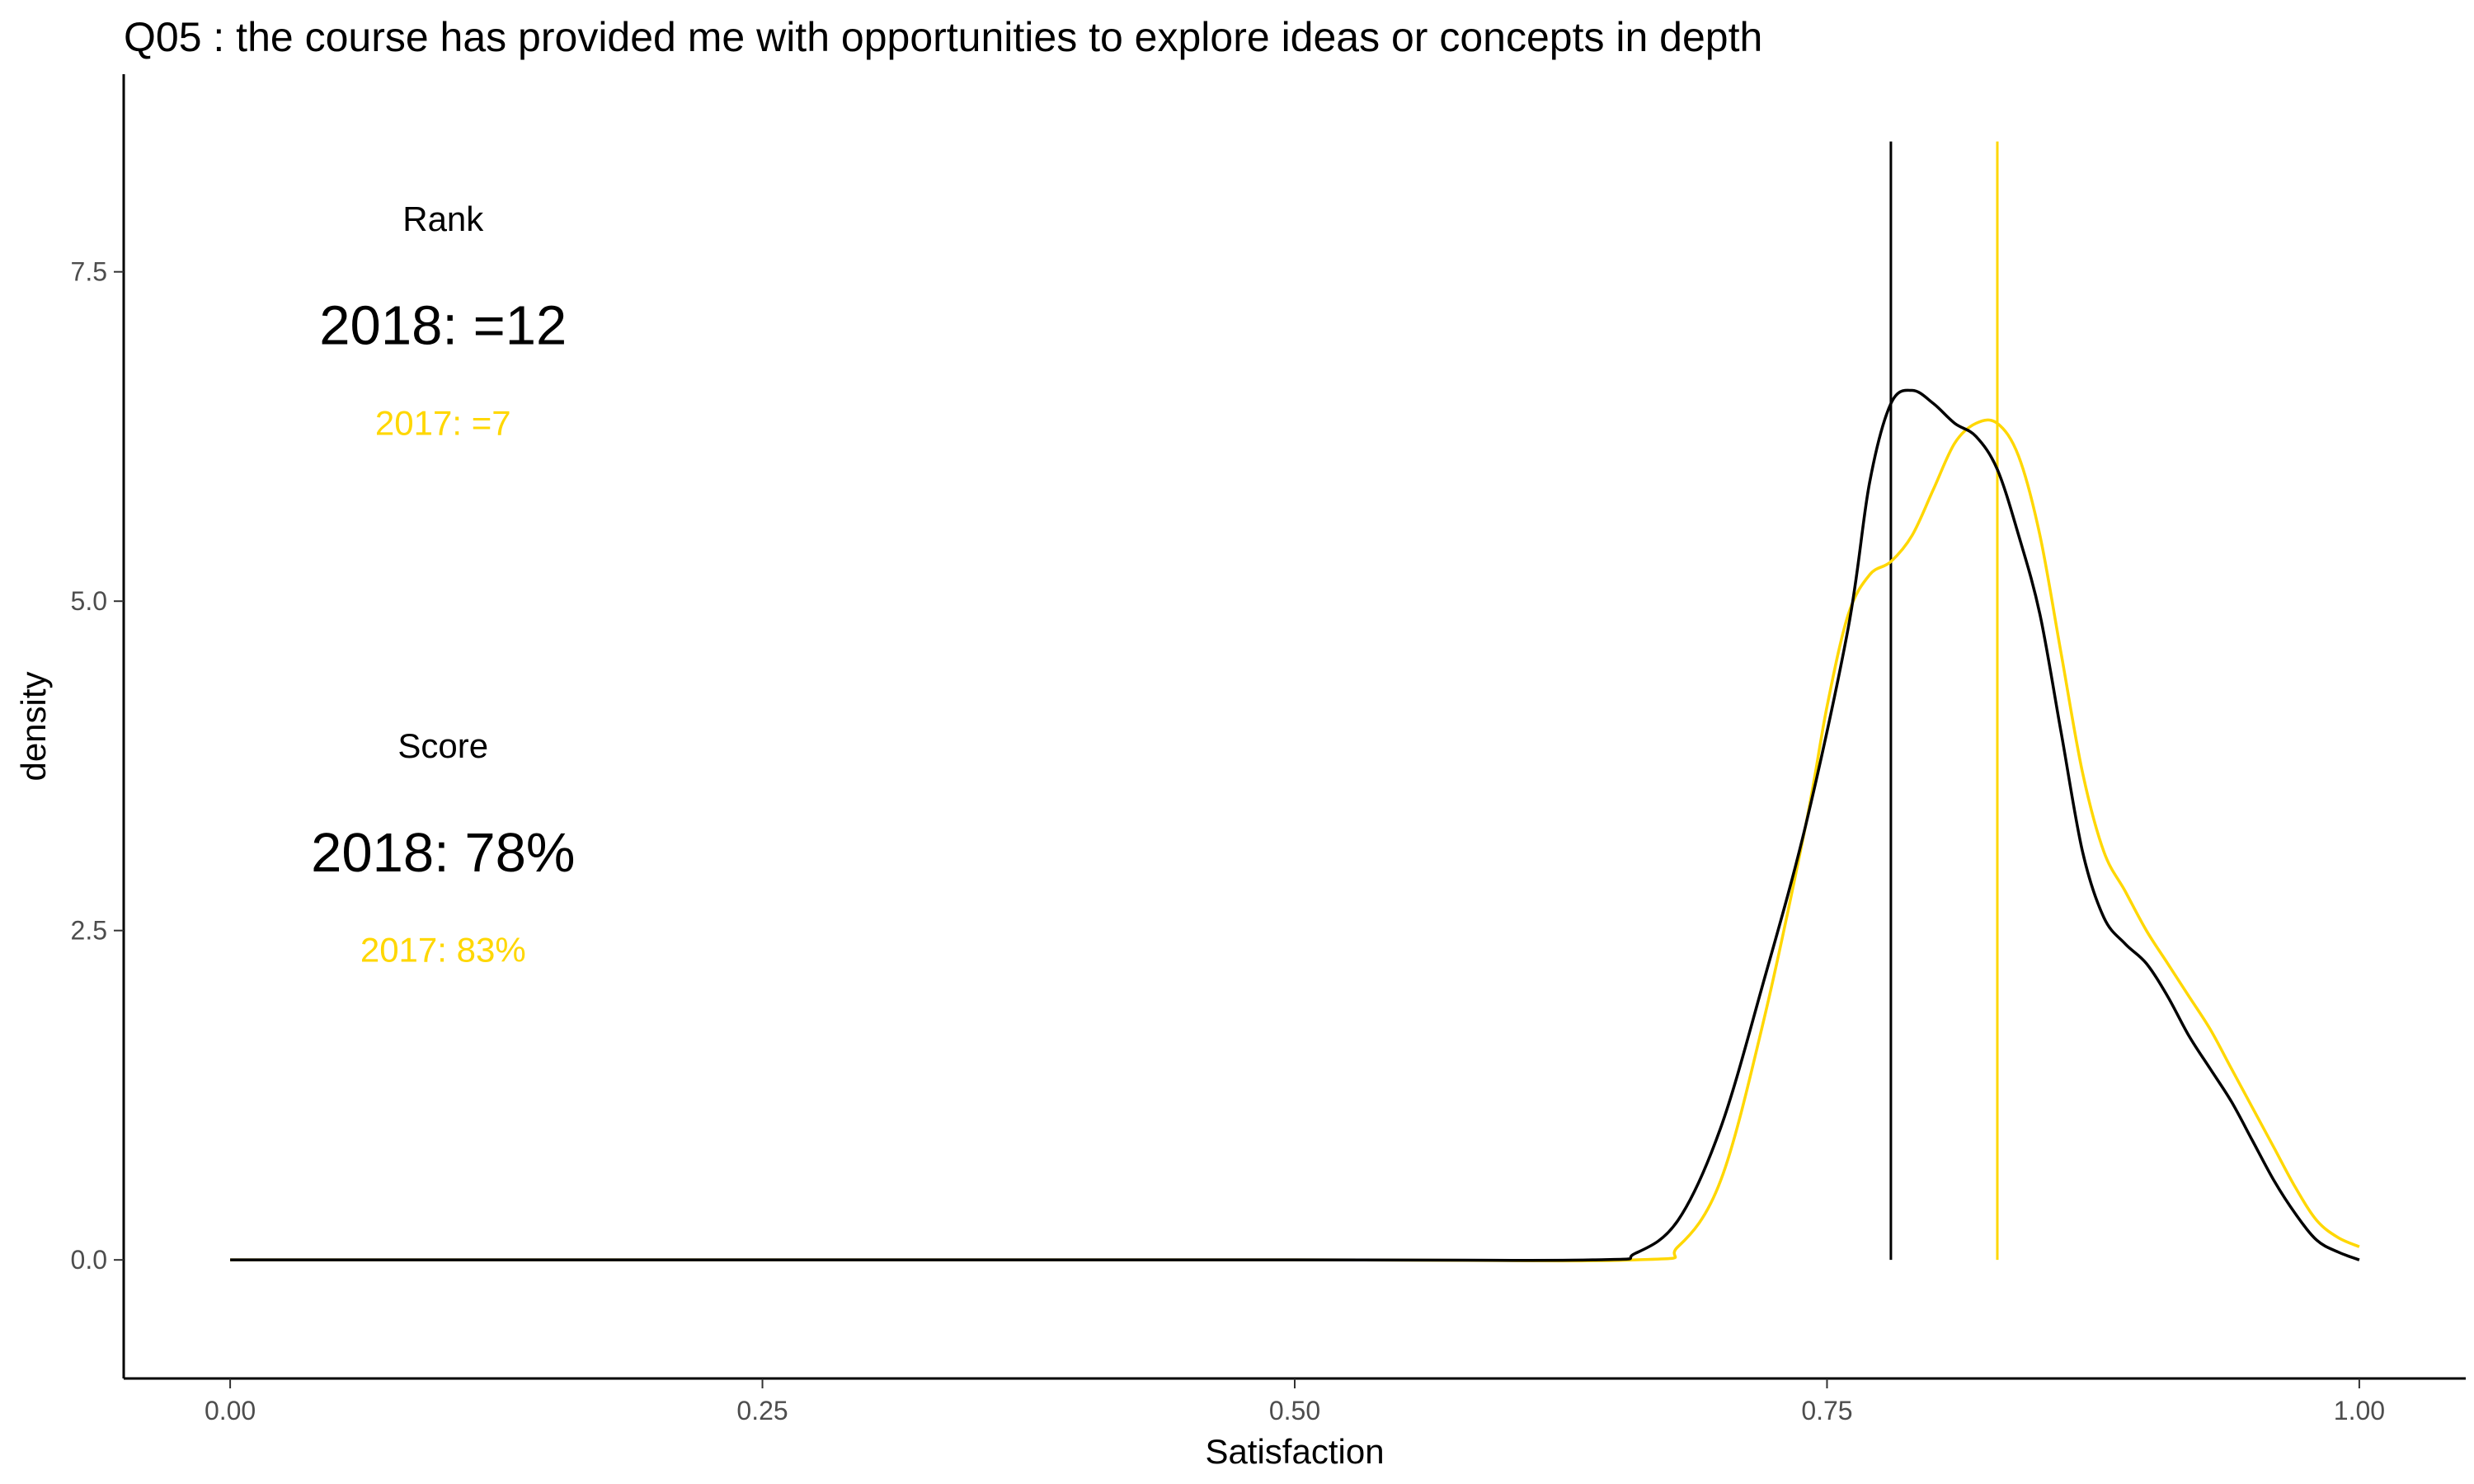 Image resolution: width=2474 pixels, height=1484 pixels. I want to click on x-axis-ticks: 0.00 0.25 0.50 0.75 1.00, so click(1295, 1401).